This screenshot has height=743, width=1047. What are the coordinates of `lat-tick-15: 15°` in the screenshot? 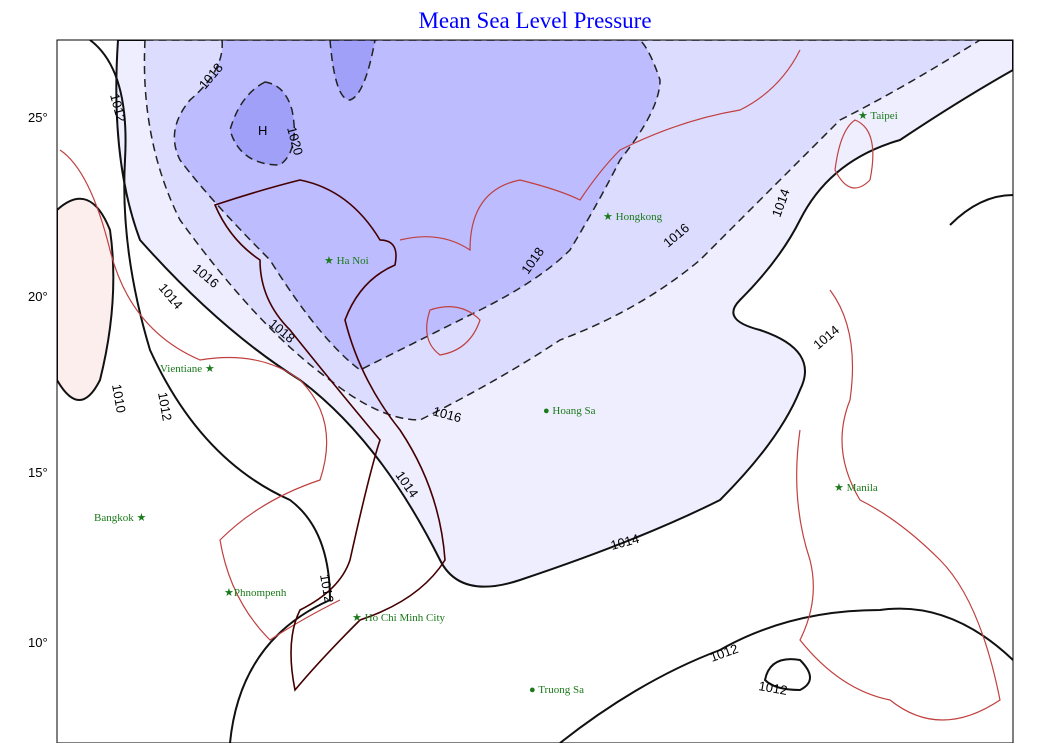 It's located at (38, 472).